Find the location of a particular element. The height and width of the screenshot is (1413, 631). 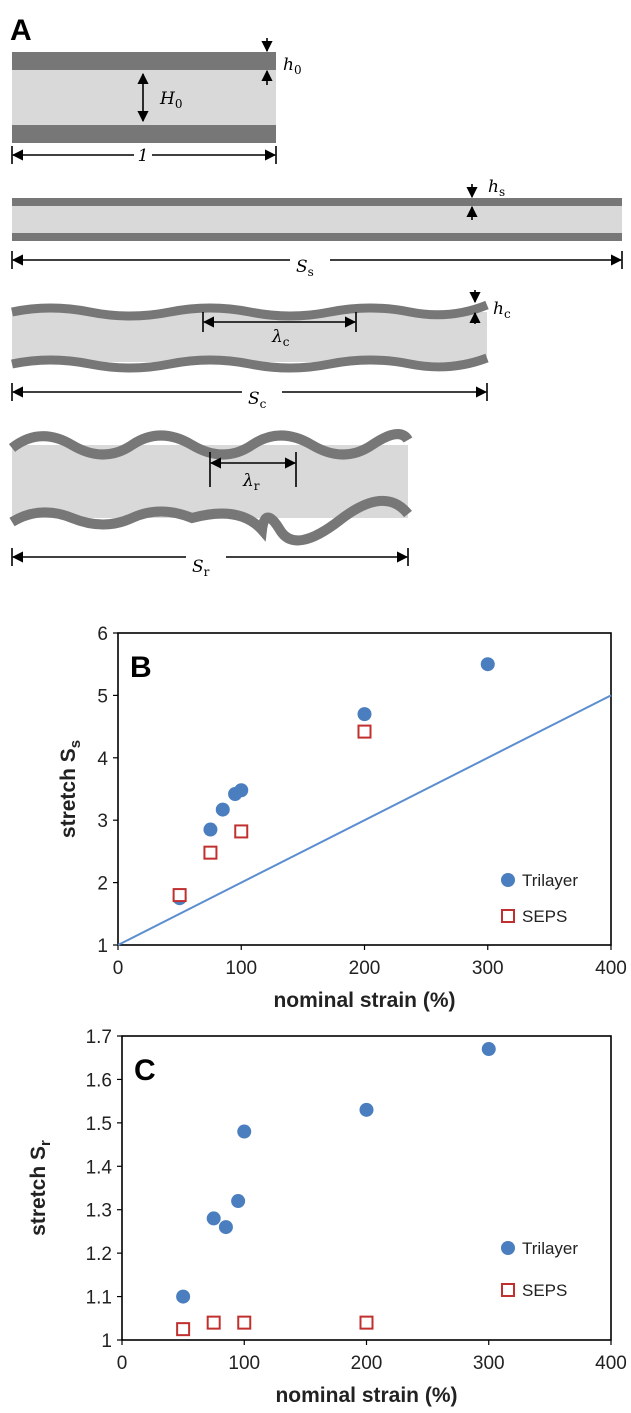

y-tick-label: 1.3 is located at coordinates (99, 1211).